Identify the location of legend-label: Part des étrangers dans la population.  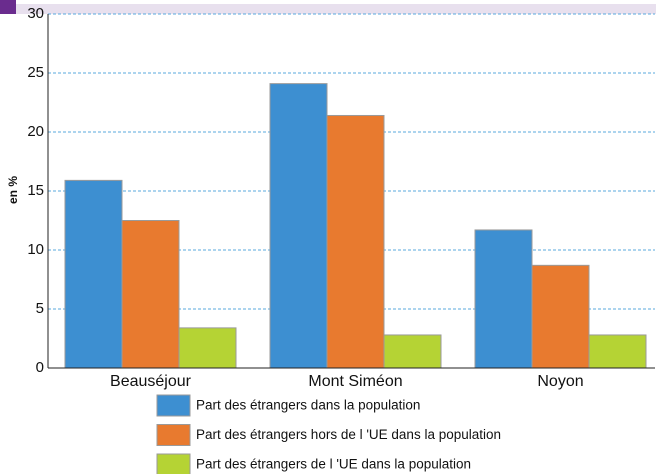
(308, 405).